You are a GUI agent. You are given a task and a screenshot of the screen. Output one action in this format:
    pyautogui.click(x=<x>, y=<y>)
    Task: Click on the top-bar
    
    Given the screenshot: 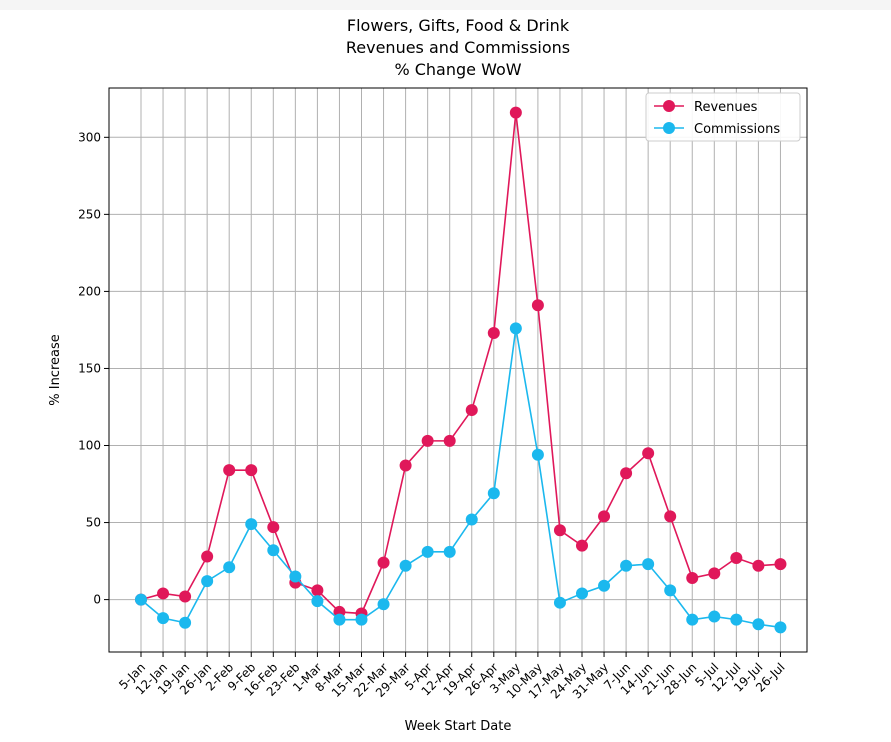 What is the action you would take?
    pyautogui.click(x=445, y=5)
    